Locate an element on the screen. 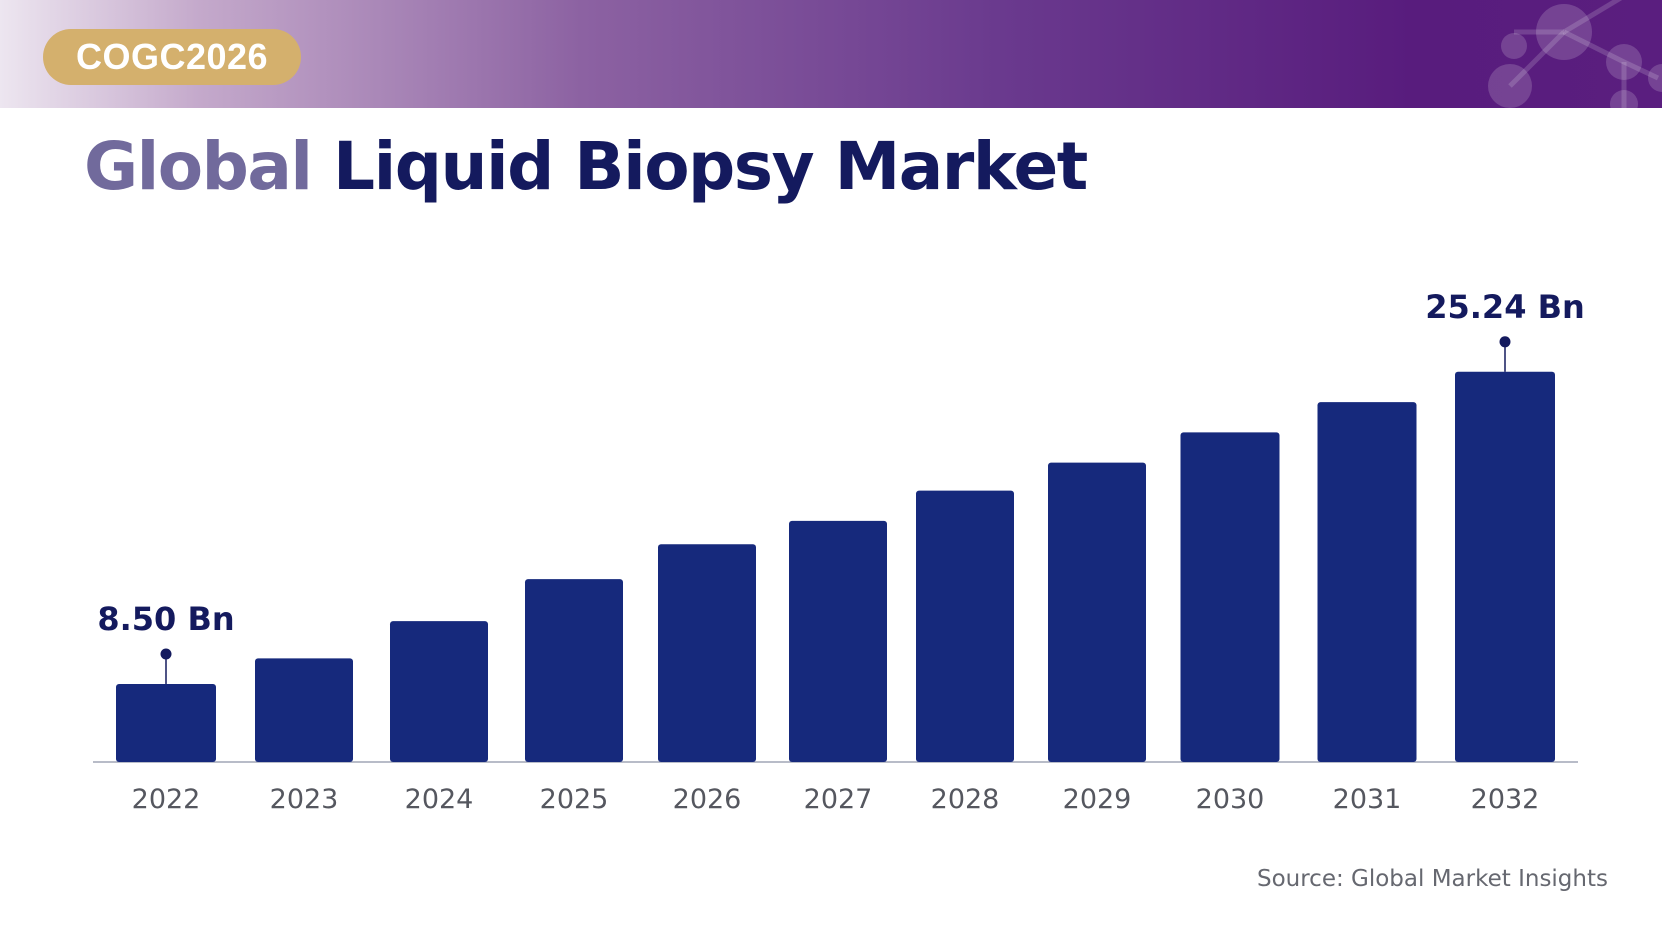 The height and width of the screenshot is (946, 1662). bar-2028 is located at coordinates (965, 626).